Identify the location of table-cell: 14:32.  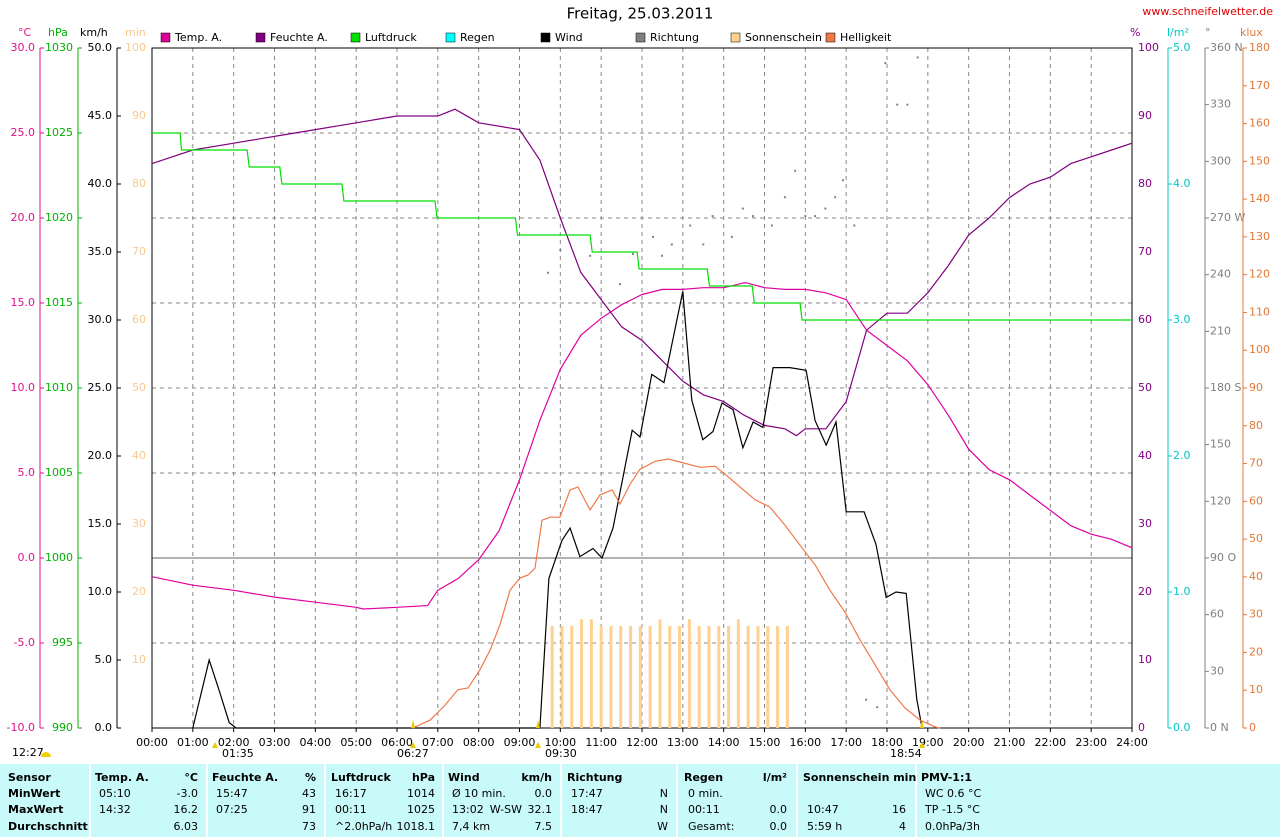
(115, 809).